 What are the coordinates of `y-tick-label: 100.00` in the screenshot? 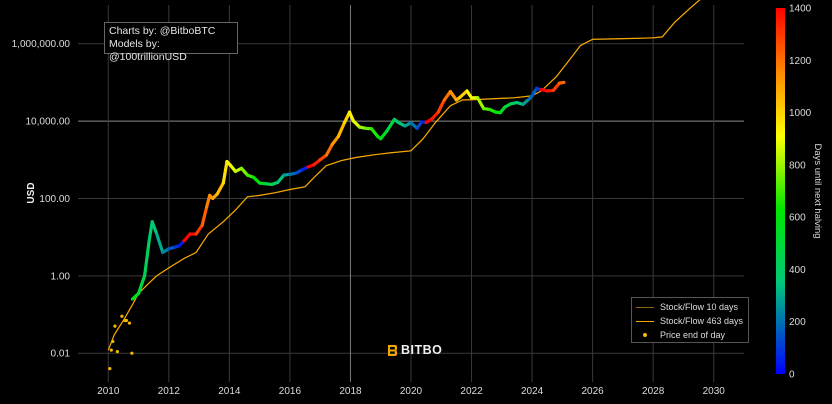 It's located at (54, 199).